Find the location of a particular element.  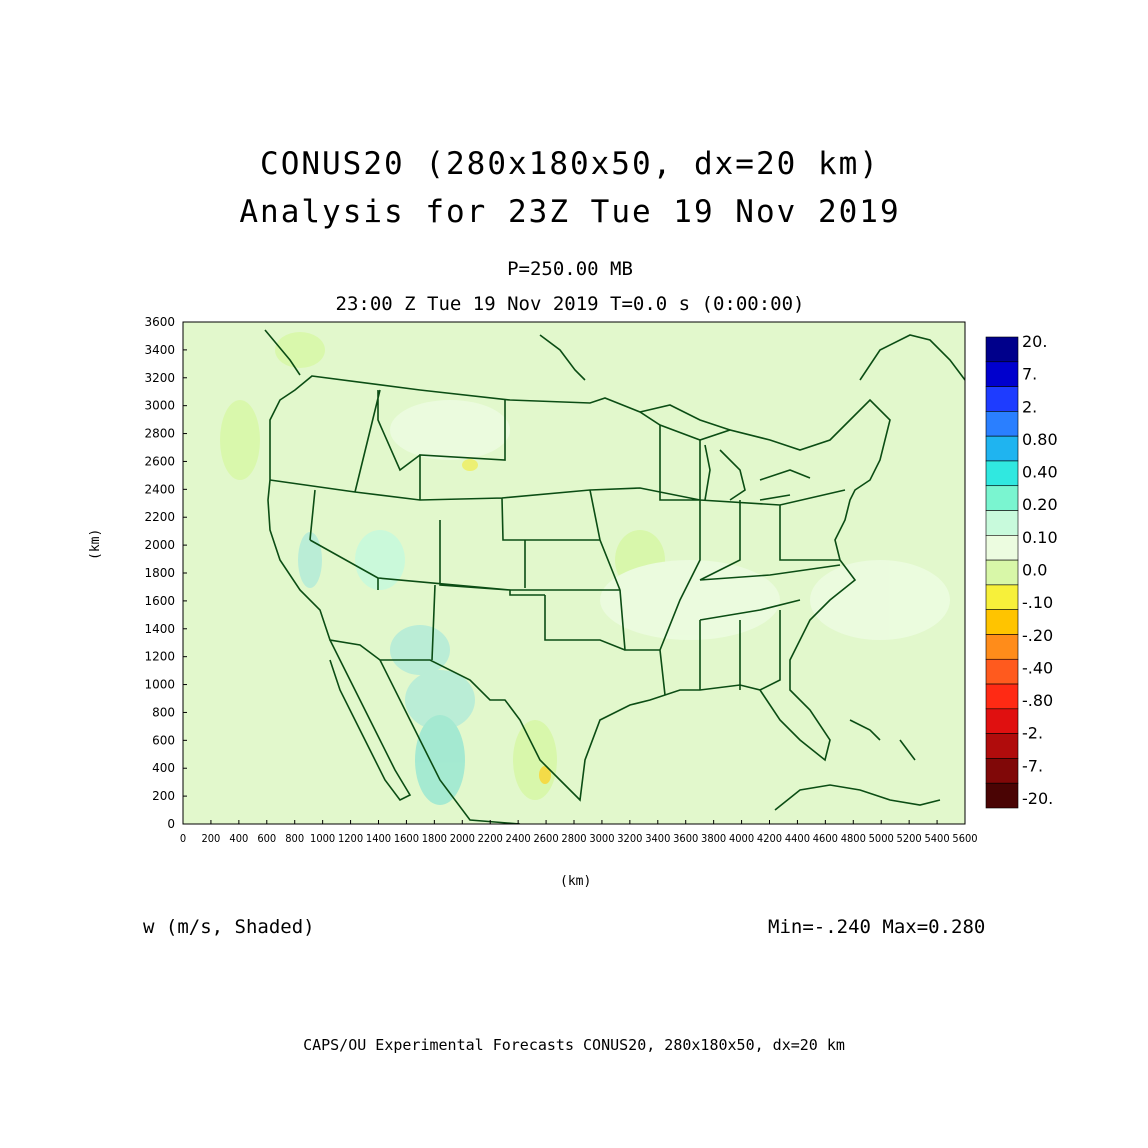

colorbar-label: 0.0 is located at coordinates (1034, 570).